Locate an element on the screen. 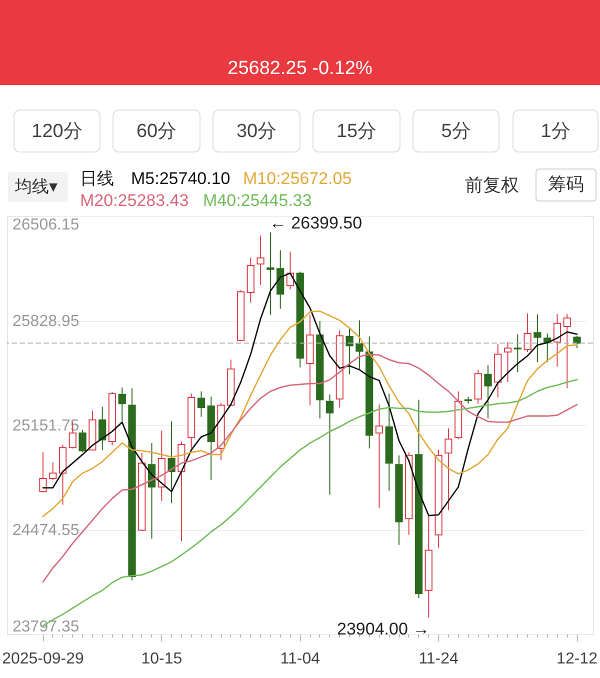 The image size is (600, 678). x-tick-label: 11-24 is located at coordinates (438, 659).